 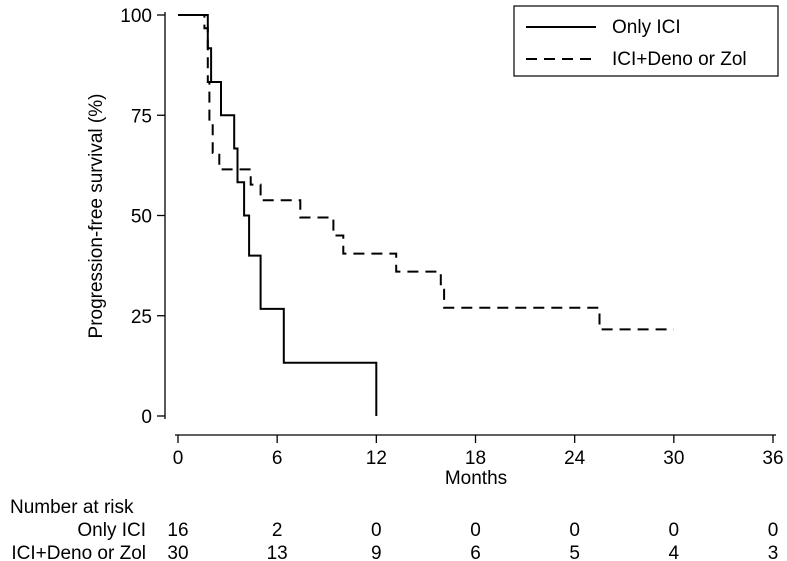 What do you see at coordinates (136, 16) in the screenshot?
I see `y-tick-label: 100` at bounding box center [136, 16].